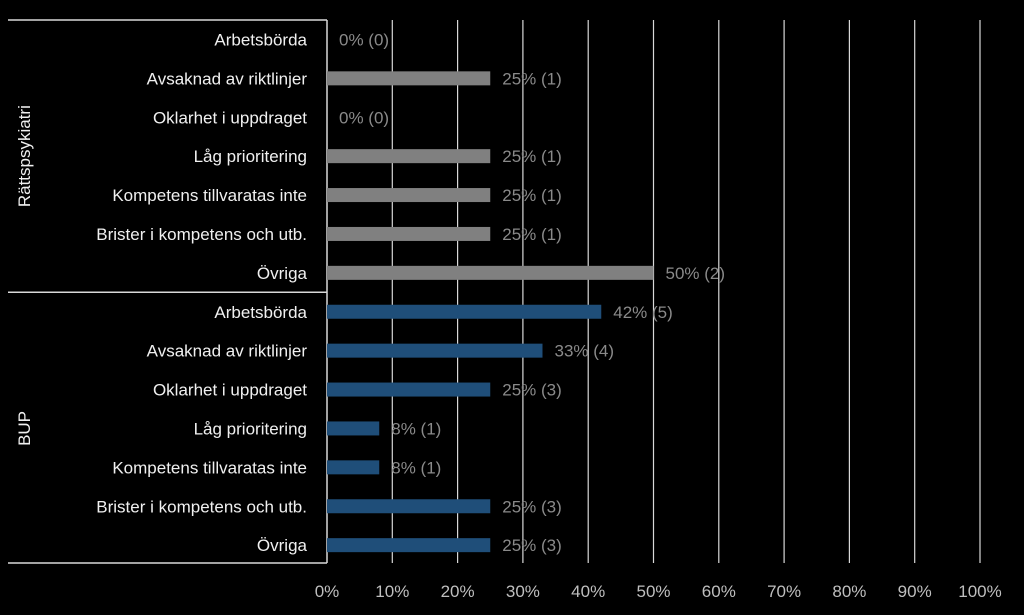  I want to click on group-label: BUP, so click(24, 428).